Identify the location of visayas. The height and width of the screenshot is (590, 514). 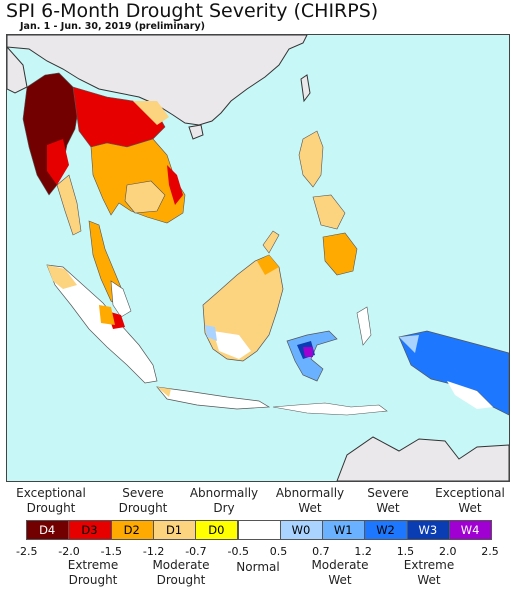
(329, 212).